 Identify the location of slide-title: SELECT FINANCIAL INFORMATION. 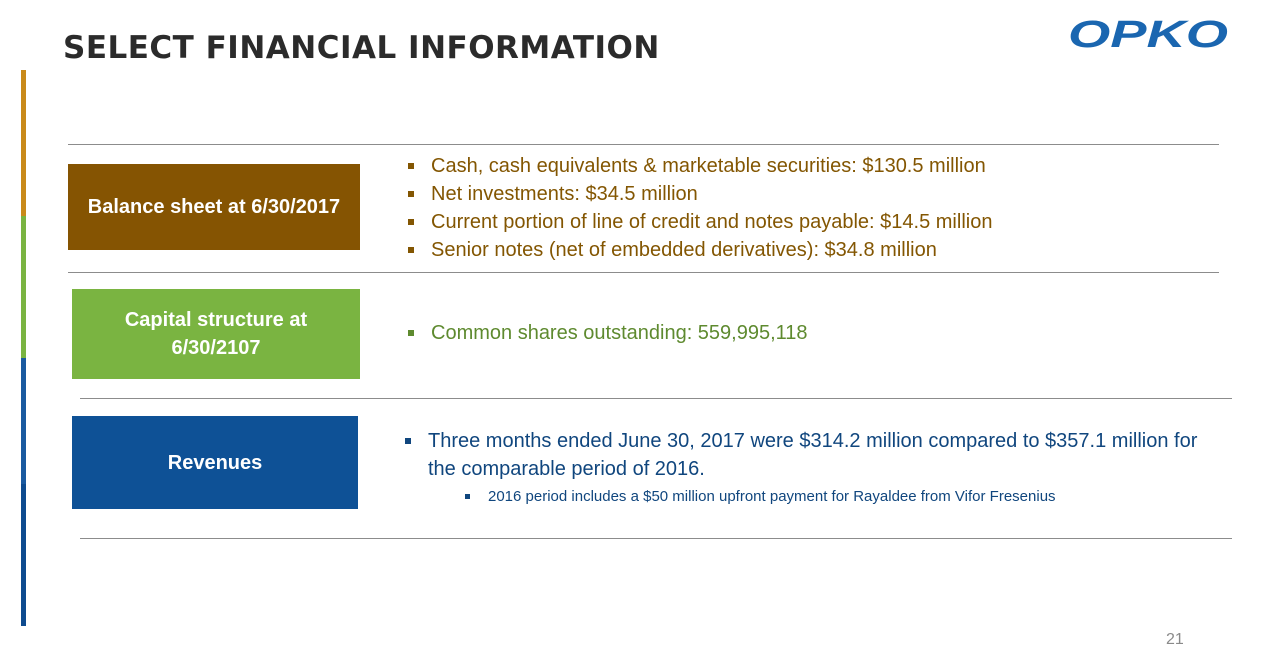
(361, 48).